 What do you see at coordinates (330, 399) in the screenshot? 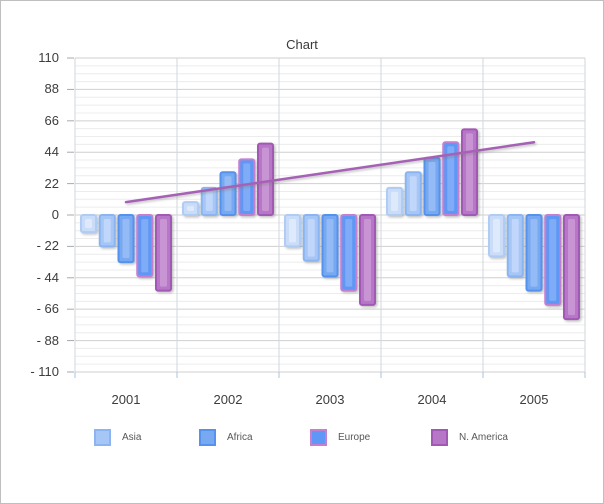
I see `x-axis-label: 2003` at bounding box center [330, 399].